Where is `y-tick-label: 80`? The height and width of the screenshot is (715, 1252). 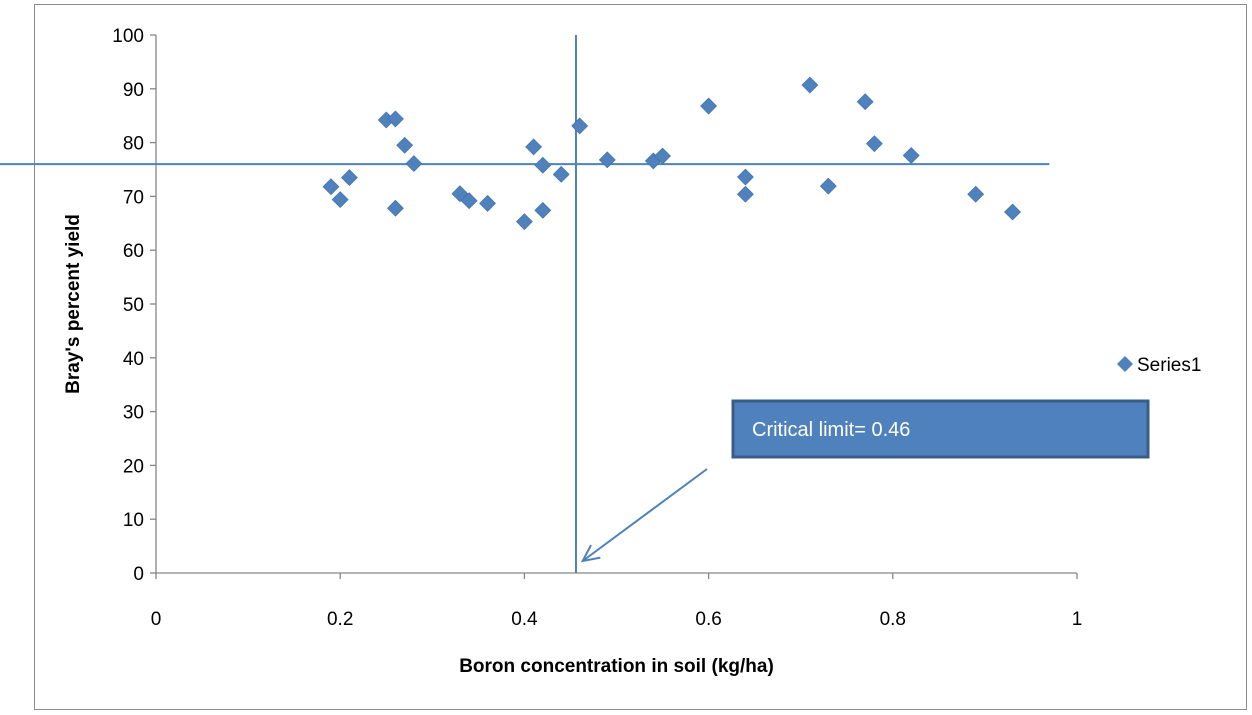 y-tick-label: 80 is located at coordinates (133, 144).